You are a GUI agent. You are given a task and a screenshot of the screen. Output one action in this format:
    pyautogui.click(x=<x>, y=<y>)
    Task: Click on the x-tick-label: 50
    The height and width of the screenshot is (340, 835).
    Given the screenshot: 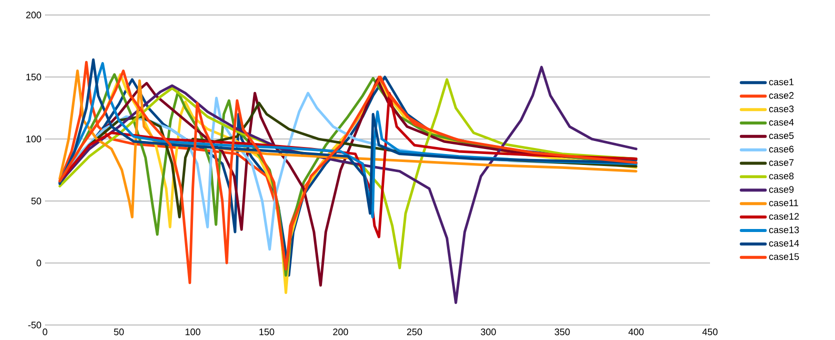 What is the action you would take?
    pyautogui.click(x=119, y=332)
    